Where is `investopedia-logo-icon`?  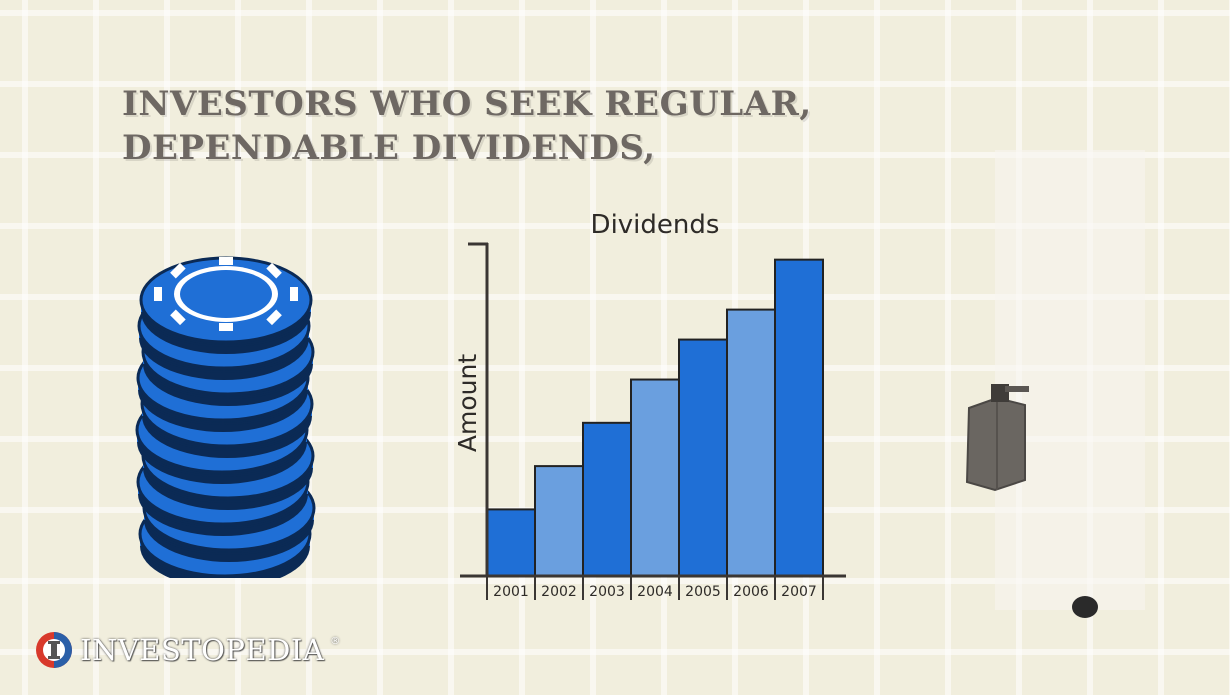
investopedia-logo-icon is located at coordinates (54, 650).